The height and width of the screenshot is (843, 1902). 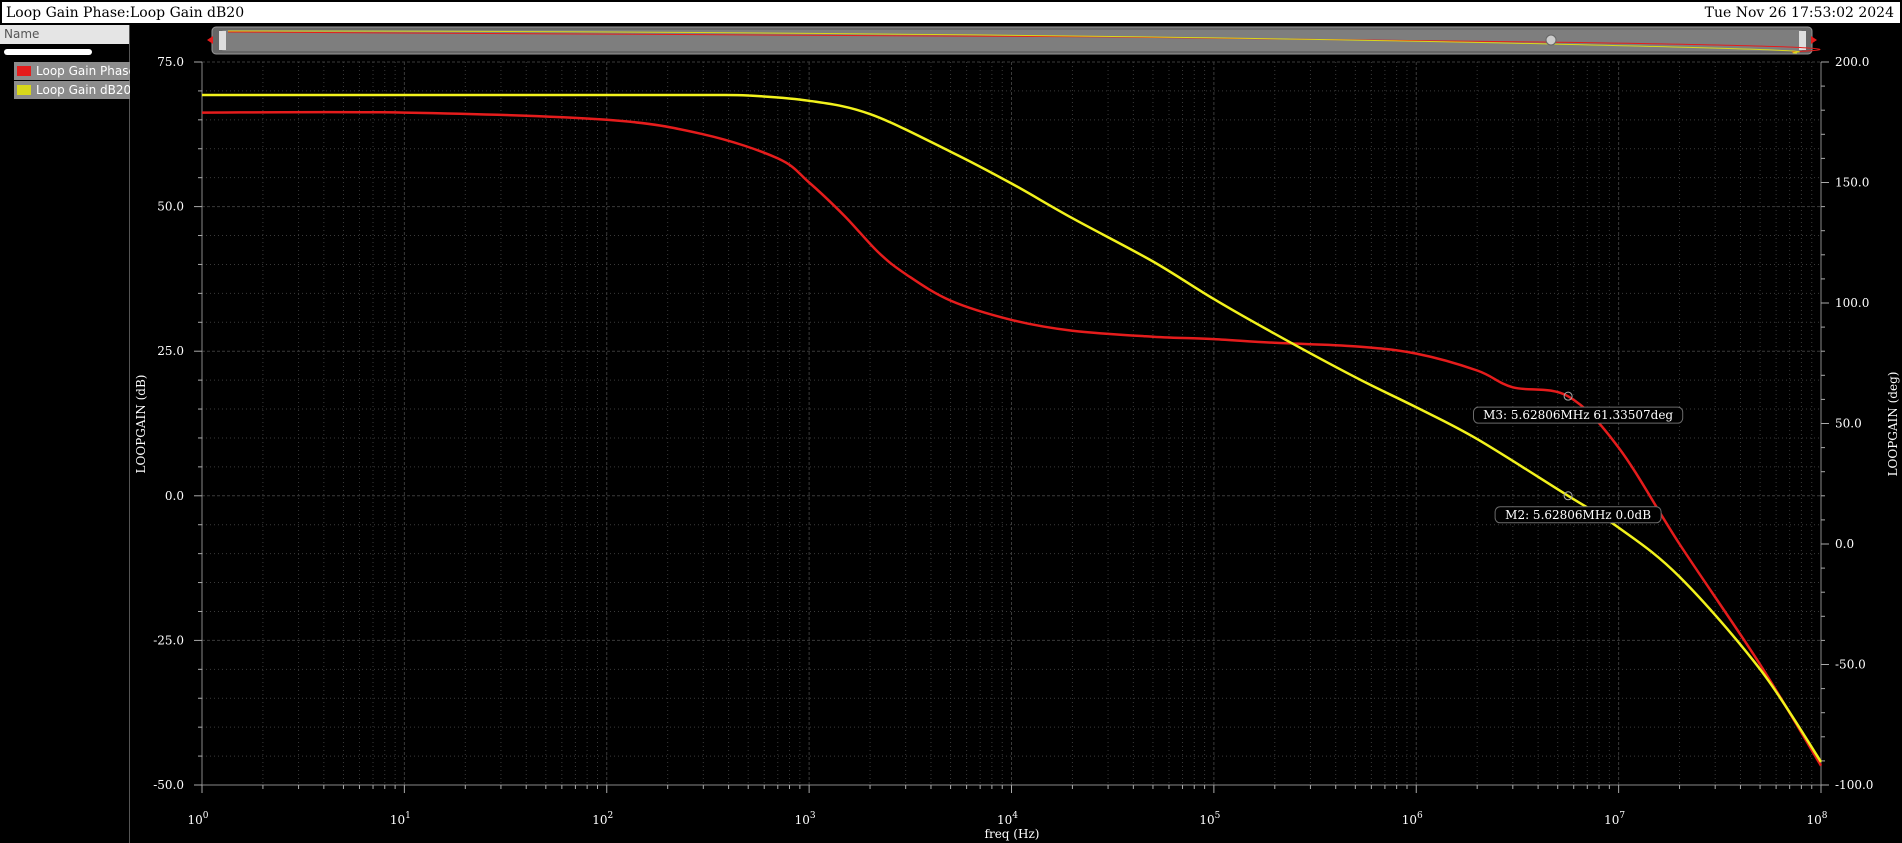 What do you see at coordinates (1551, 40) in the screenshot?
I see `overview-marker-icon` at bounding box center [1551, 40].